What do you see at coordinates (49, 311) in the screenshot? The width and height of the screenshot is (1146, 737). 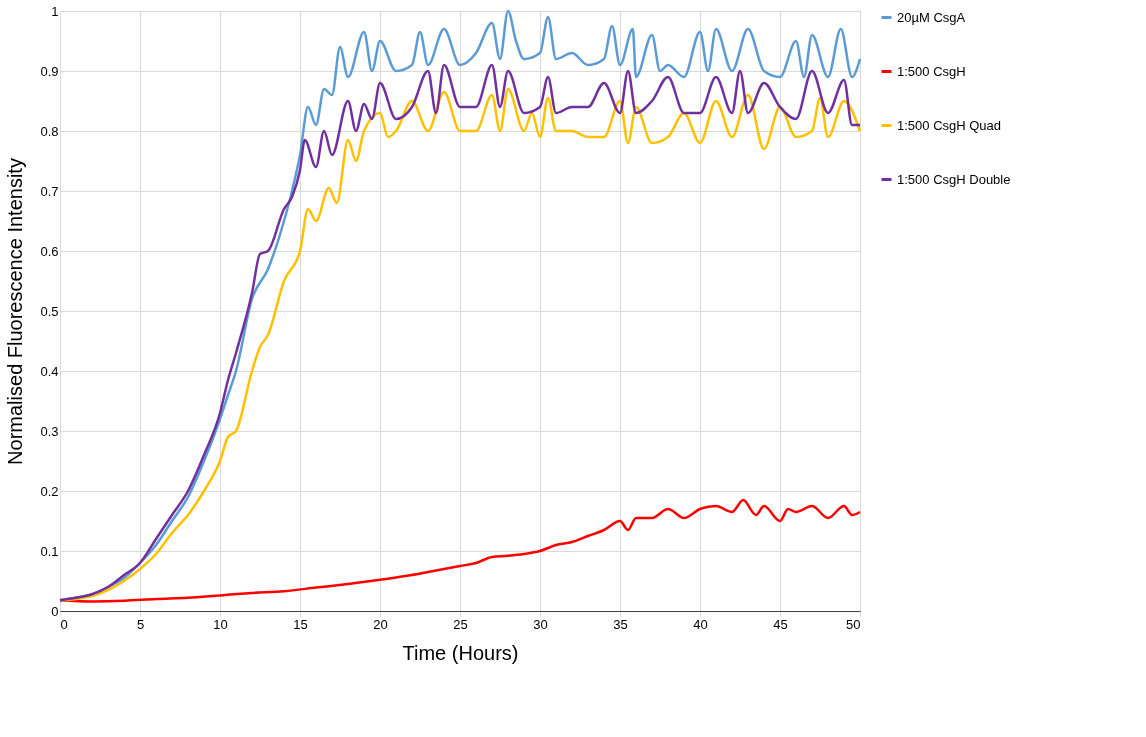 I see `y-tick-label: 0.5` at bounding box center [49, 311].